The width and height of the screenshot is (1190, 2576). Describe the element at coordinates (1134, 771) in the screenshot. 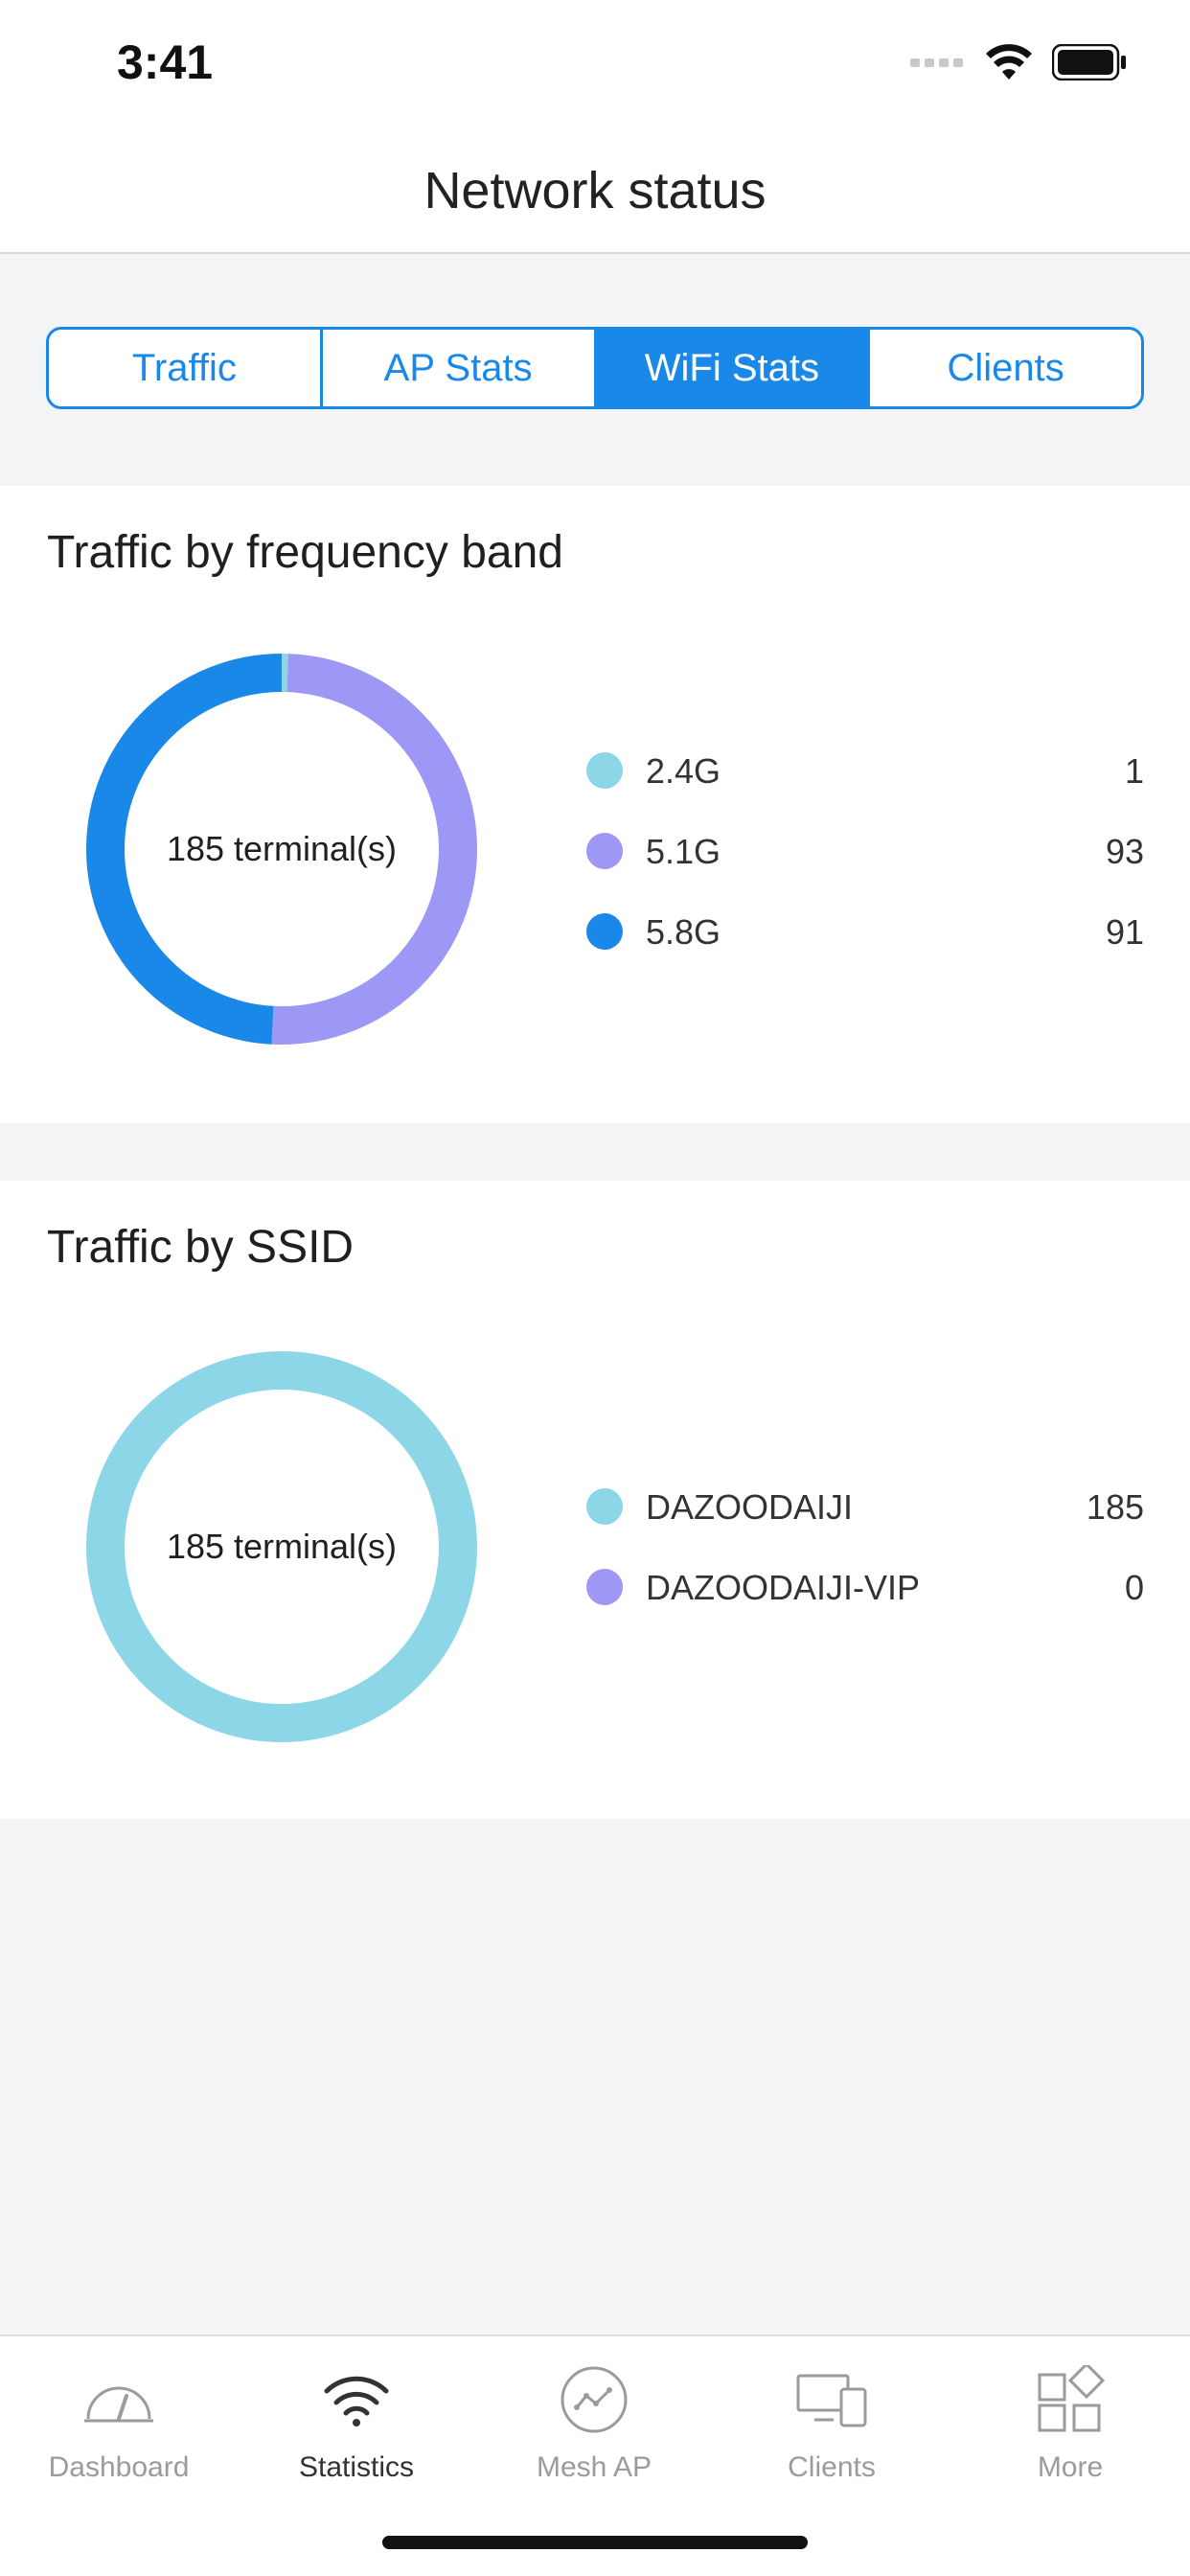

I see `legend-value: 1` at that location.